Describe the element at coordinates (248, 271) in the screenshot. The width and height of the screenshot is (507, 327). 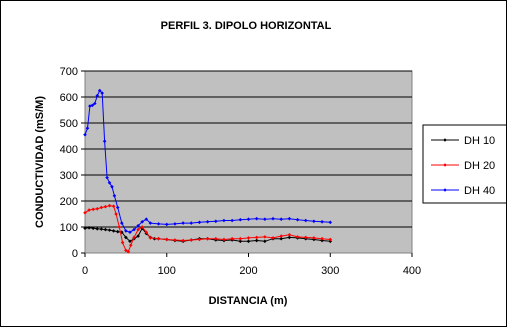
I see `x-tick-label: 200` at that location.